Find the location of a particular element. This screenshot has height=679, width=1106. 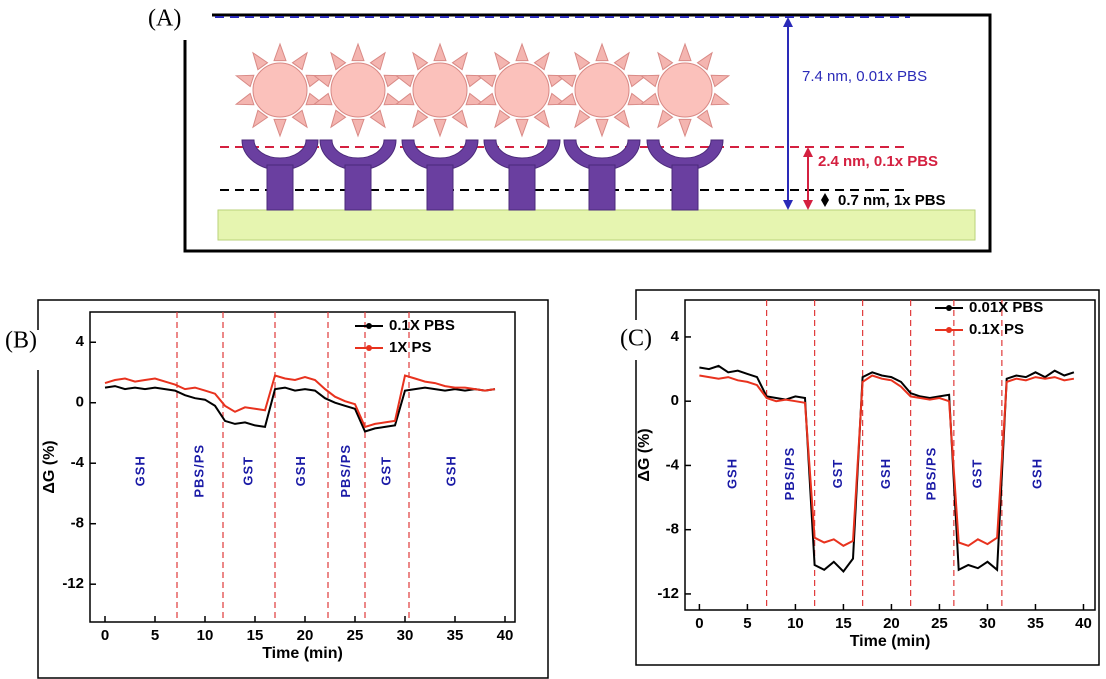

panel-label: (A) is located at coordinates (164, 19).